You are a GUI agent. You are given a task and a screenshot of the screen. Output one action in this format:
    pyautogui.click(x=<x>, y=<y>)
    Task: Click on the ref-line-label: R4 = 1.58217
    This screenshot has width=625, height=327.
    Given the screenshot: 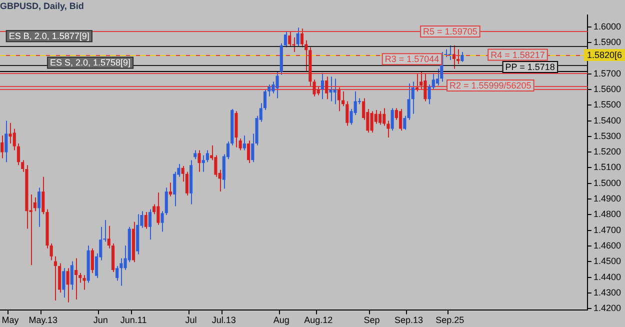 What is the action you would take?
    pyautogui.click(x=517, y=55)
    